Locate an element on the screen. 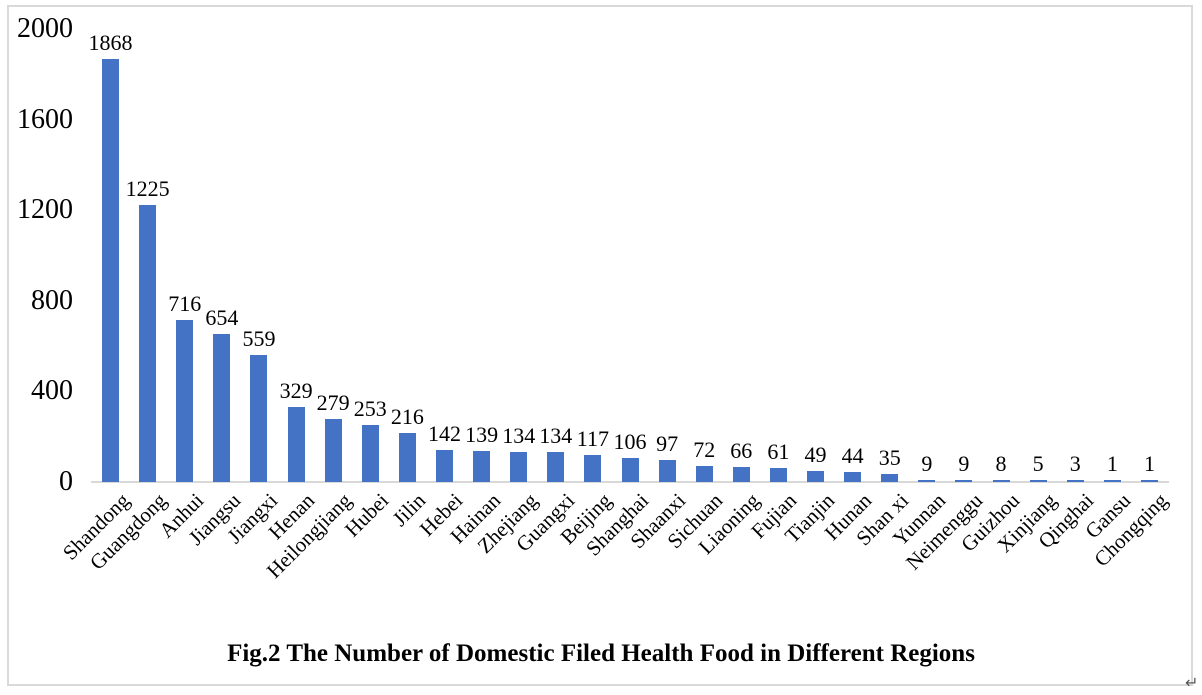  x-axis-line is located at coordinates (630, 482).